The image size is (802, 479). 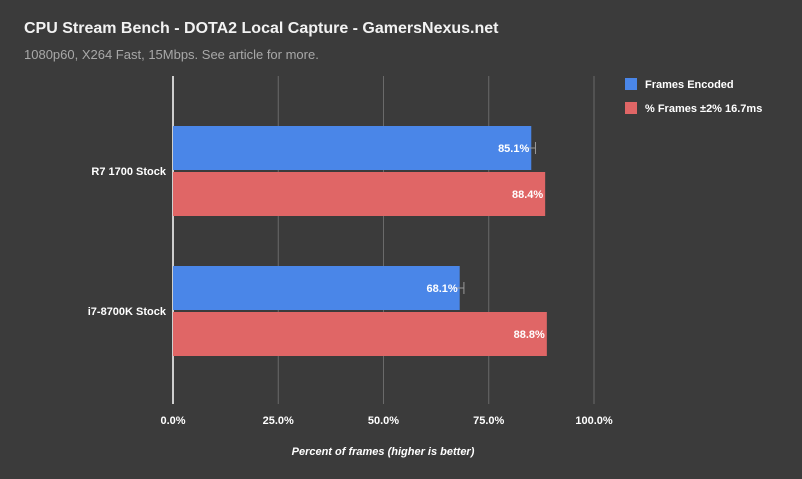 I want to click on x-axis-title: Percent of frames (higher is better), so click(x=383, y=452).